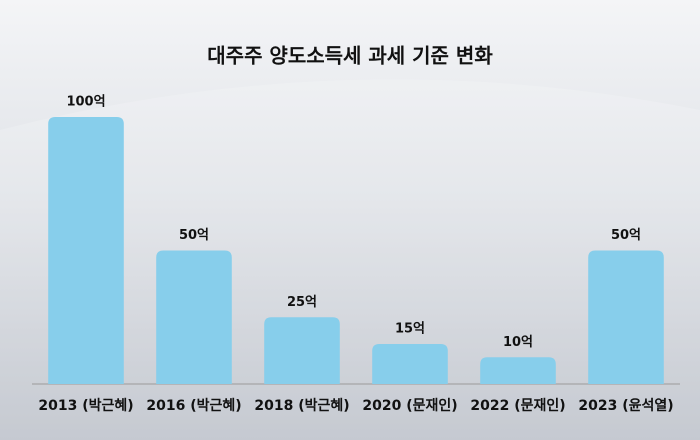 This screenshot has height=440, width=700. I want to click on chart-title: 대주주 양도소득세 과세 기준 변화, so click(350, 56).